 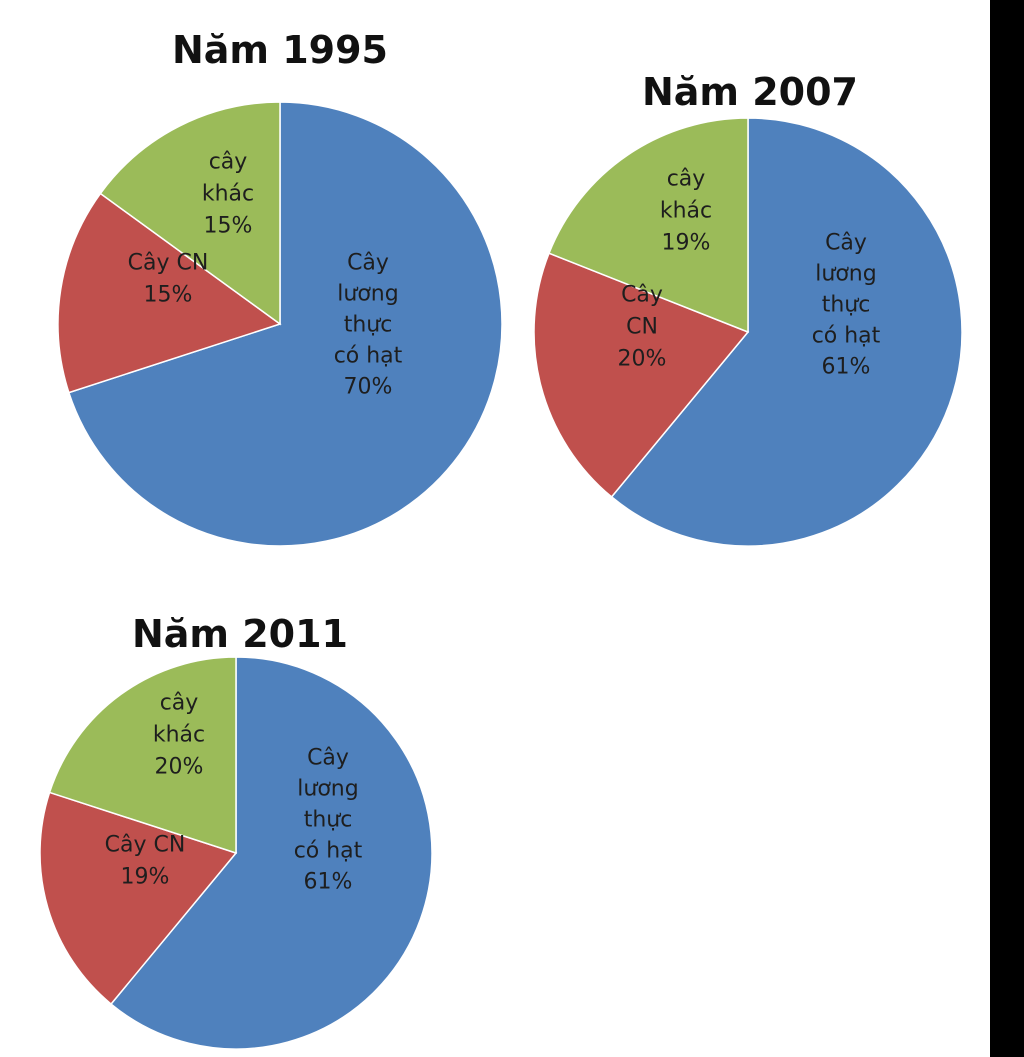 I want to click on slice-label-cay-luong-thuc-co-hat: Cây lương thực có hạt 70%, so click(x=368, y=325).